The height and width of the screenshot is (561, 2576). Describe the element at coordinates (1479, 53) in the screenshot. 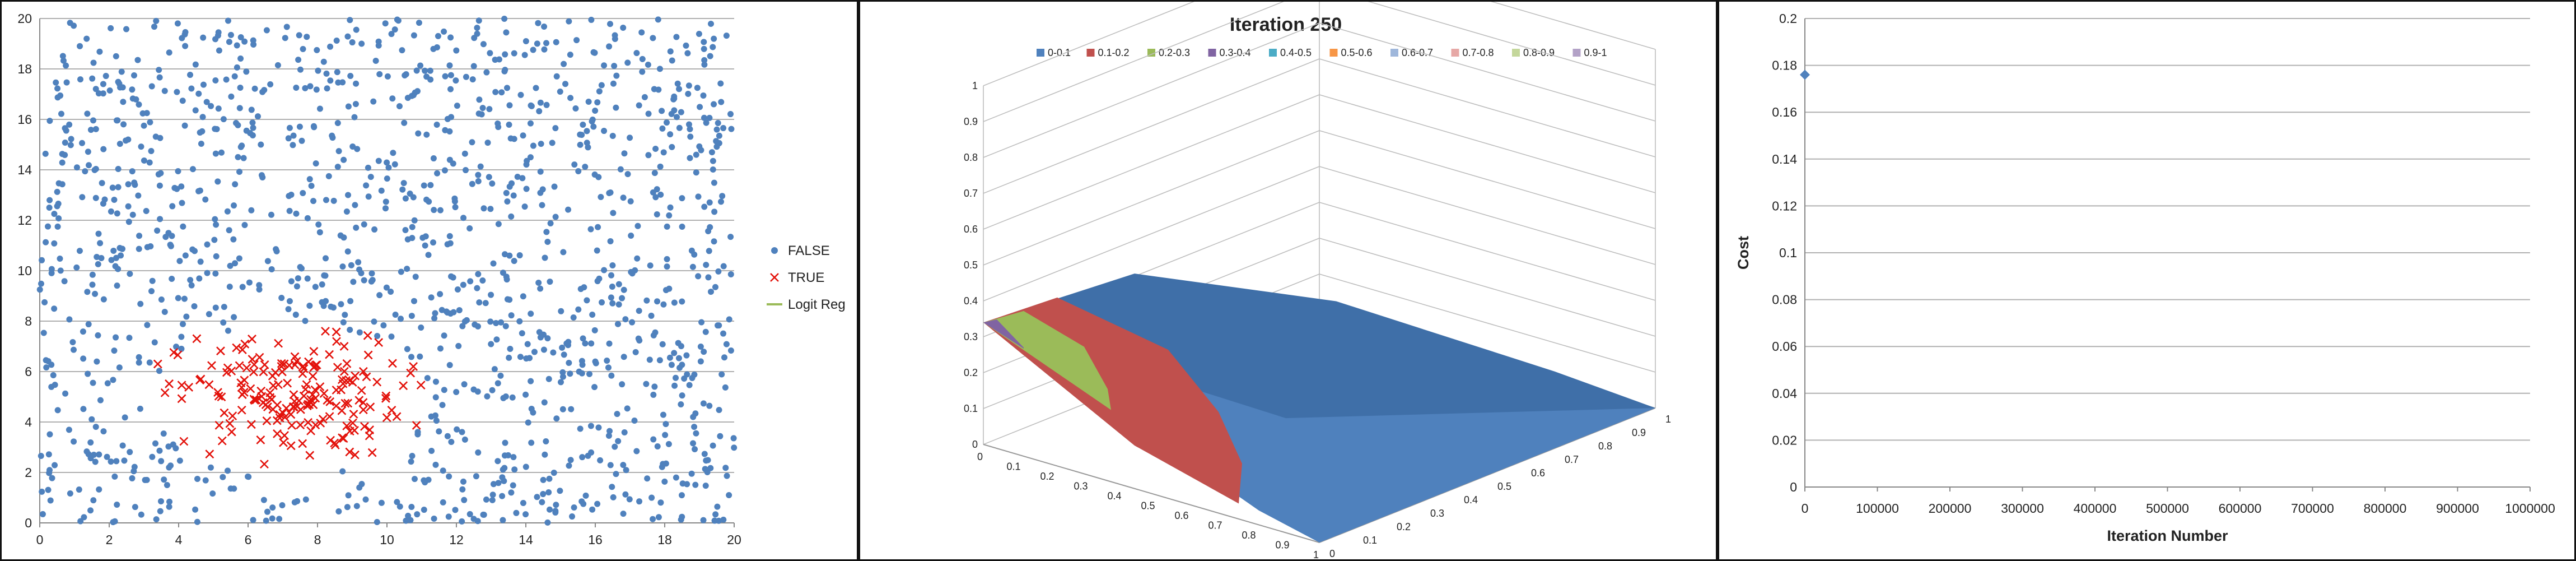

I see `legend-label: 0.7-0.8` at that location.